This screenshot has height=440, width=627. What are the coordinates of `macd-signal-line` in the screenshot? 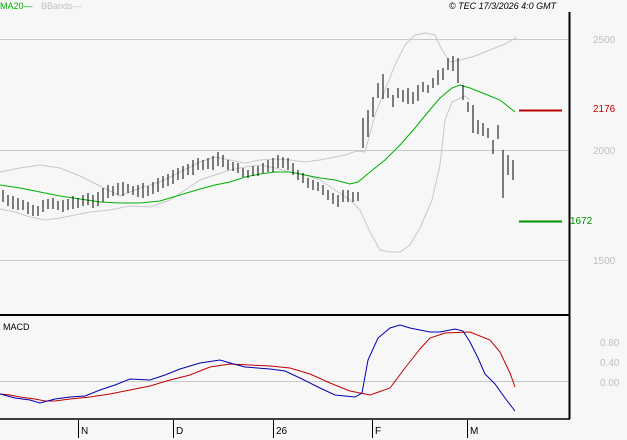 It's located at (258, 366).